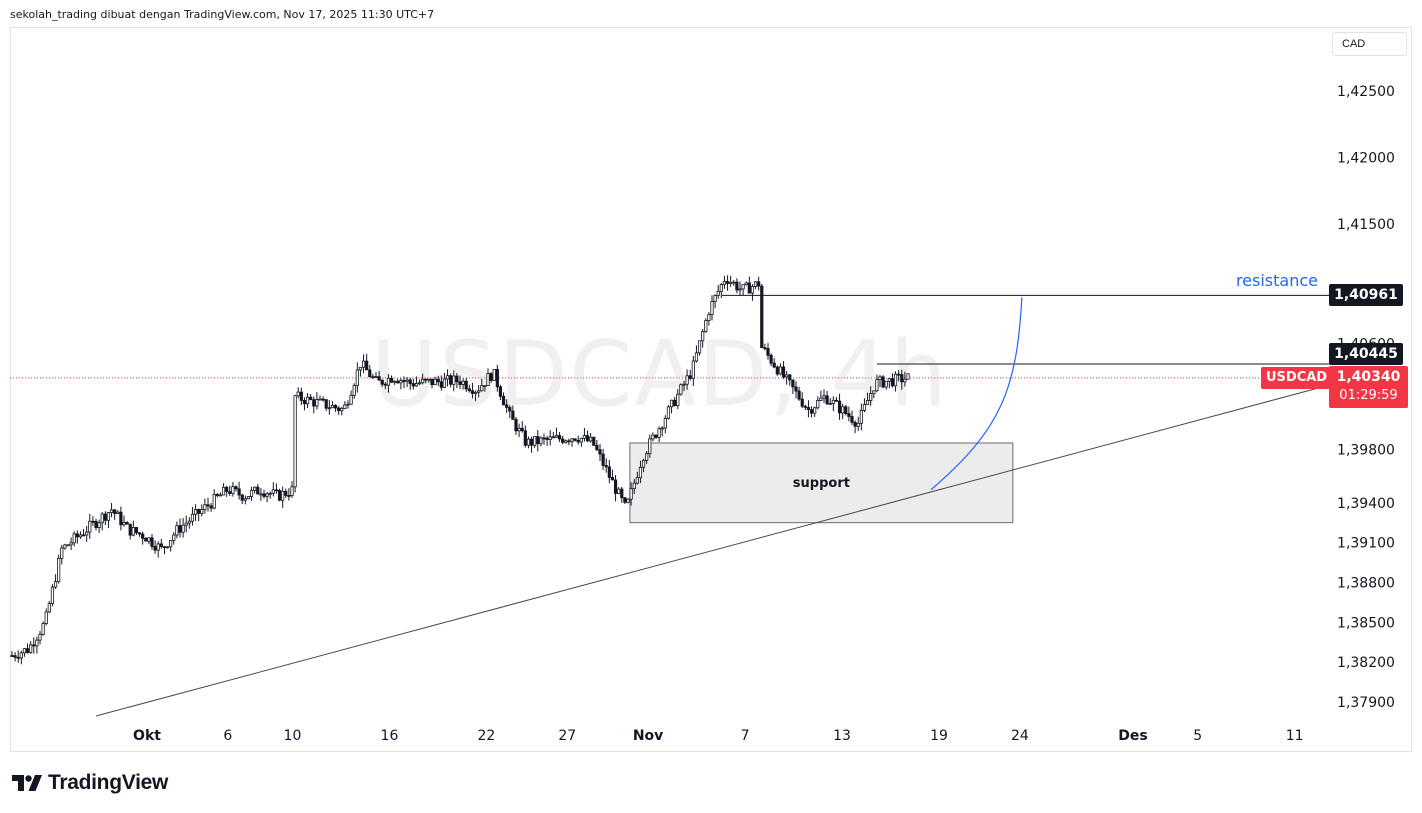 Image resolution: width=1422 pixels, height=813 pixels. I want to click on x-tick-label: Nov, so click(648, 736).